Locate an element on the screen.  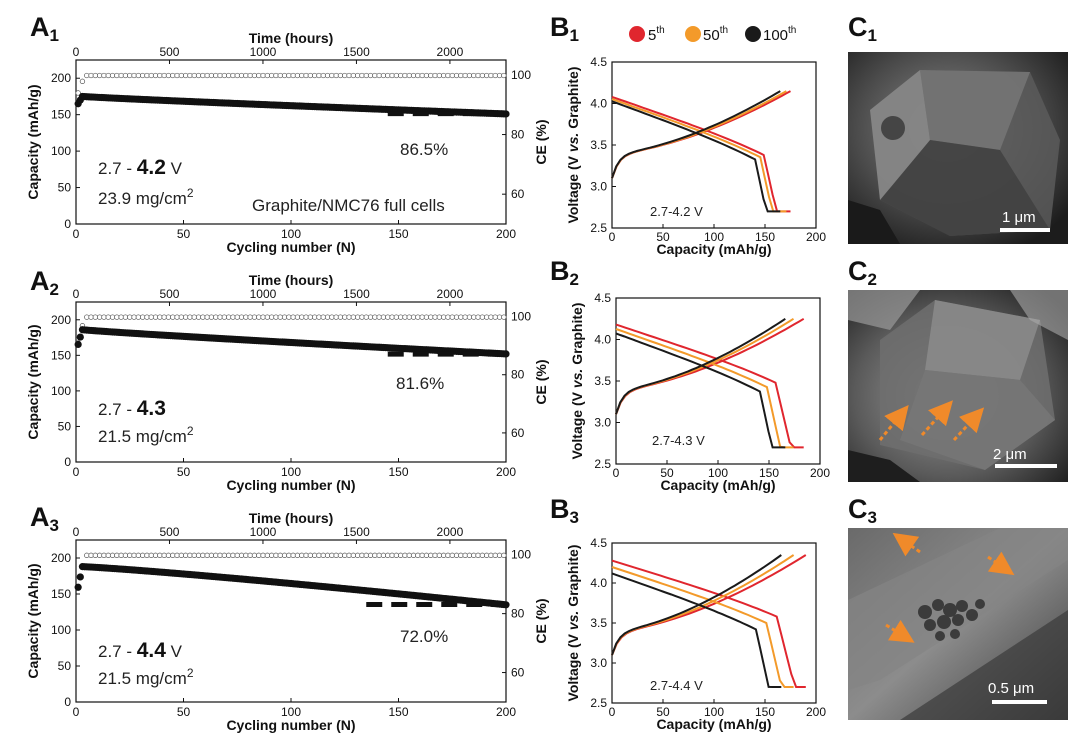
a1-y2tick-label: 60 is located at coordinates (518, 194).